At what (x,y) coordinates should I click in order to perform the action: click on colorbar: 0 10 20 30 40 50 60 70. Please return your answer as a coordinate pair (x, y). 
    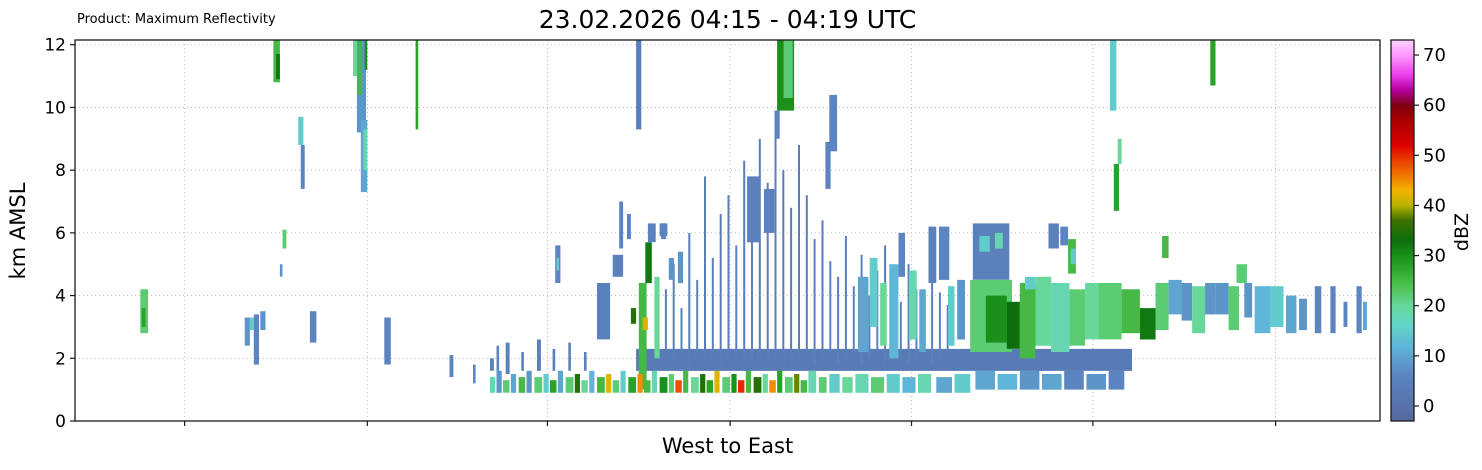
    Looking at the image, I should click on (1418, 230).